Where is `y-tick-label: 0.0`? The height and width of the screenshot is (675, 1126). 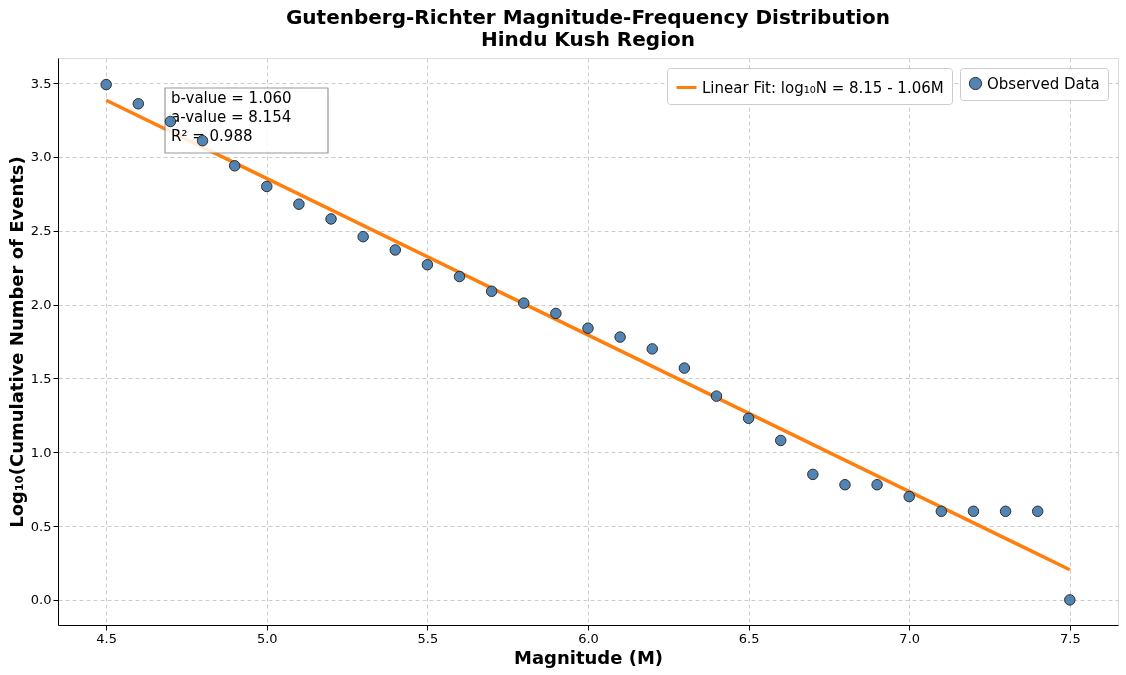 y-tick-label: 0.0 is located at coordinates (41, 600).